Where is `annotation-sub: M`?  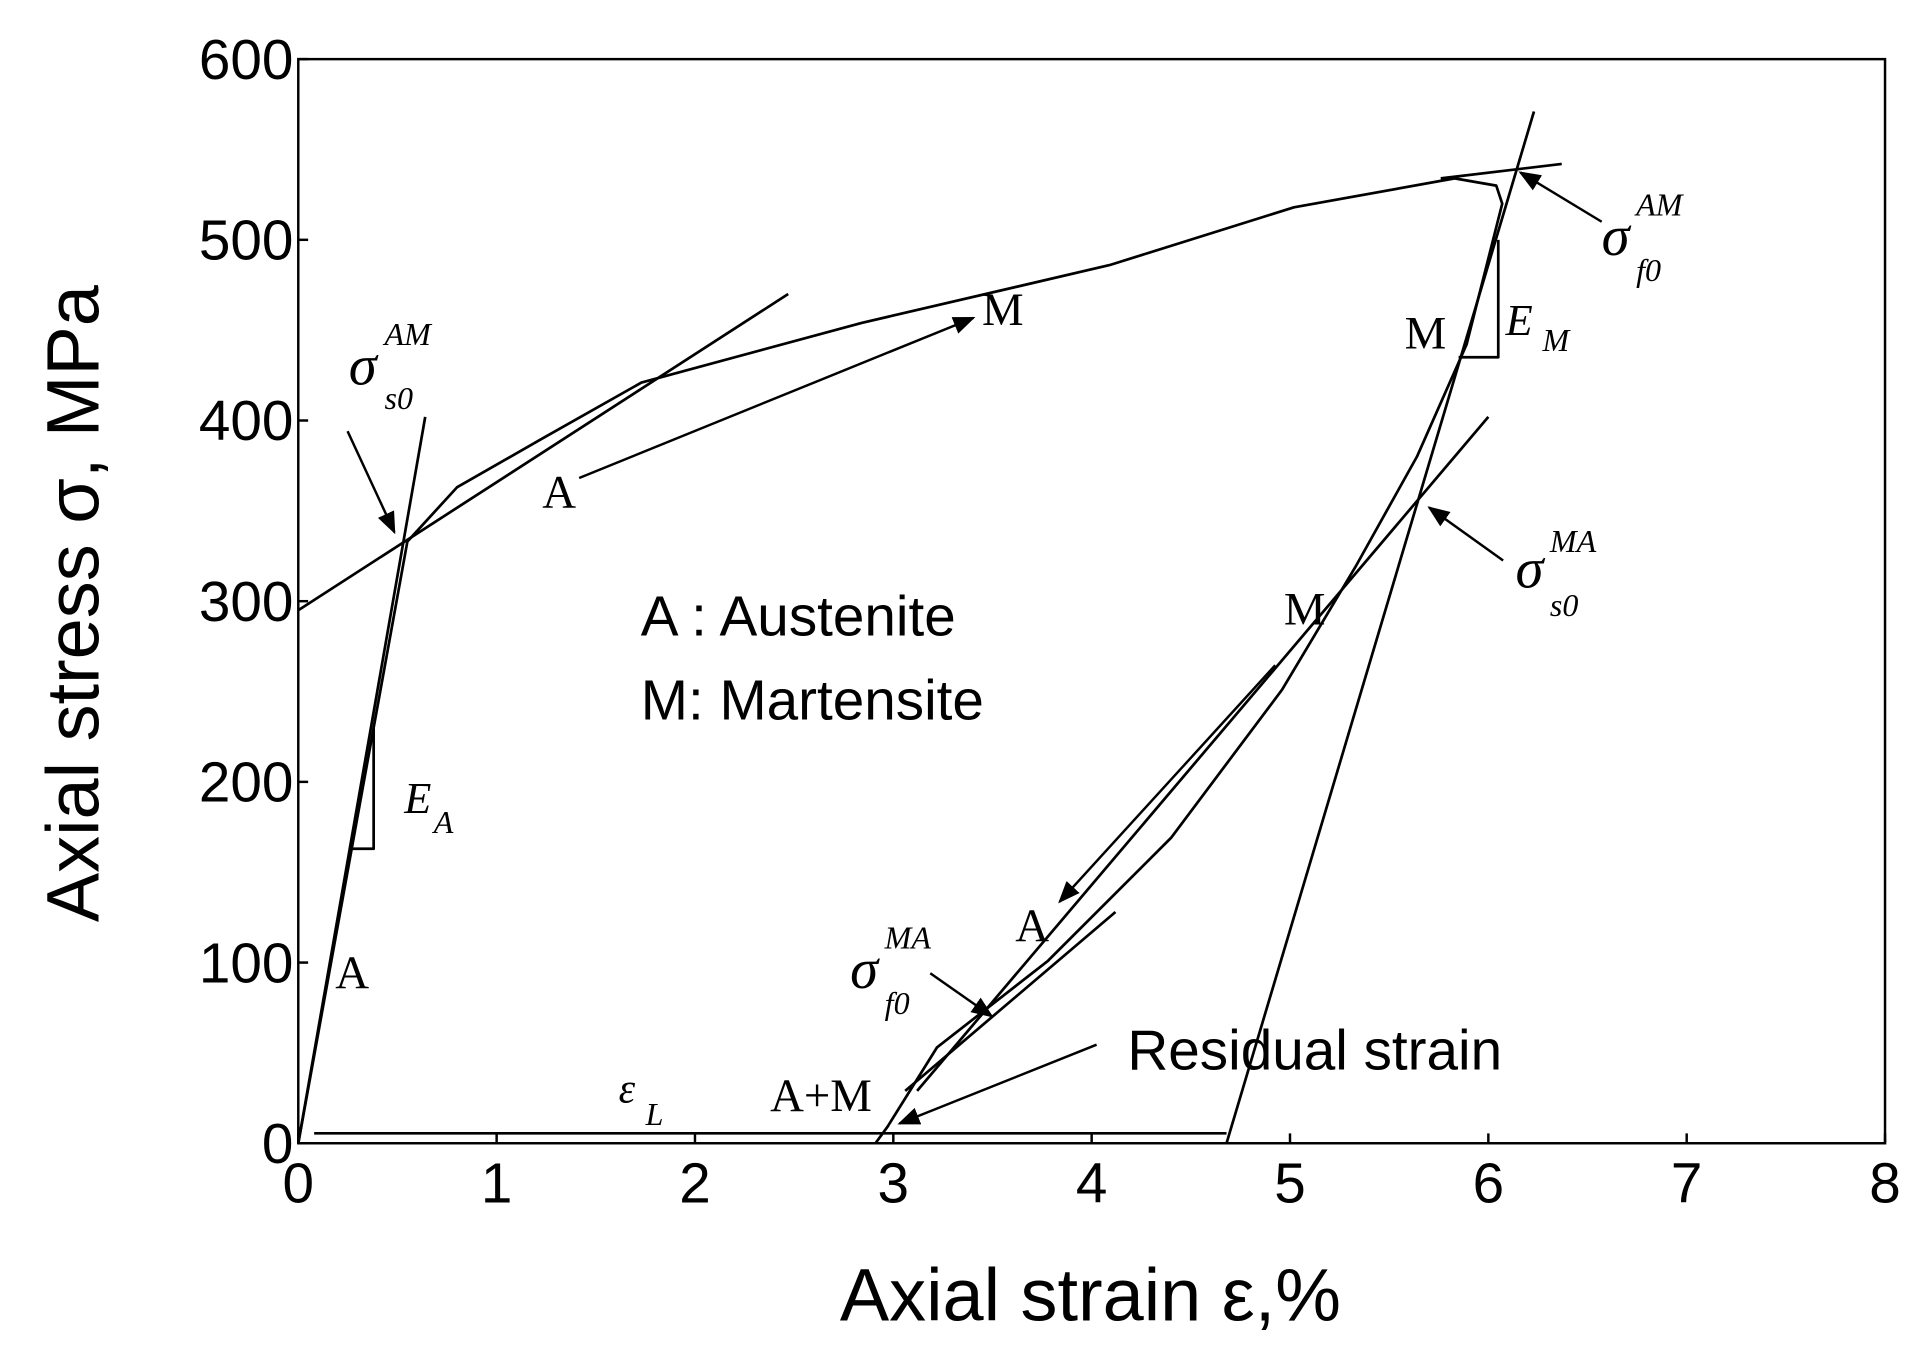 annotation-sub: M is located at coordinates (1557, 340).